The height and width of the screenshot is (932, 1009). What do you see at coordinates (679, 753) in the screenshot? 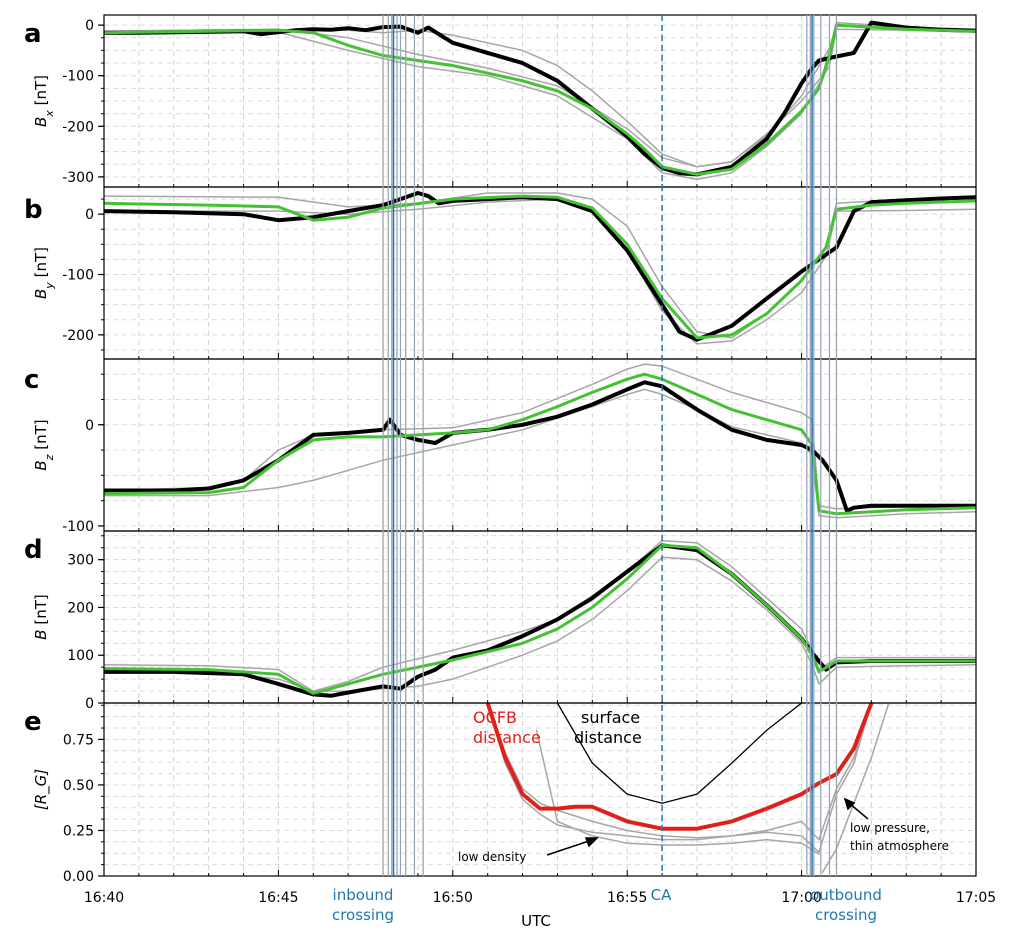
I see `series-surface-e` at bounding box center [679, 753].